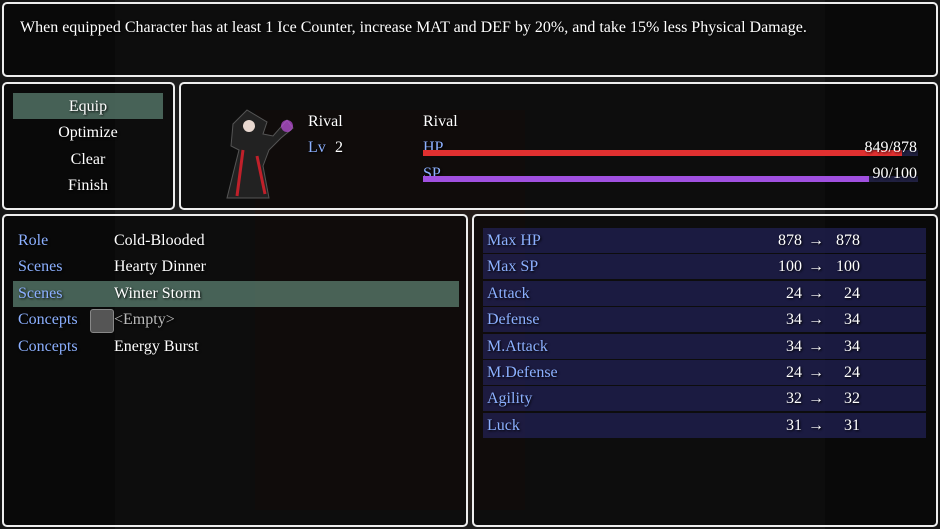 The image size is (940, 529). Describe the element at coordinates (440, 121) in the screenshot. I see `actor-class: Rival` at that location.